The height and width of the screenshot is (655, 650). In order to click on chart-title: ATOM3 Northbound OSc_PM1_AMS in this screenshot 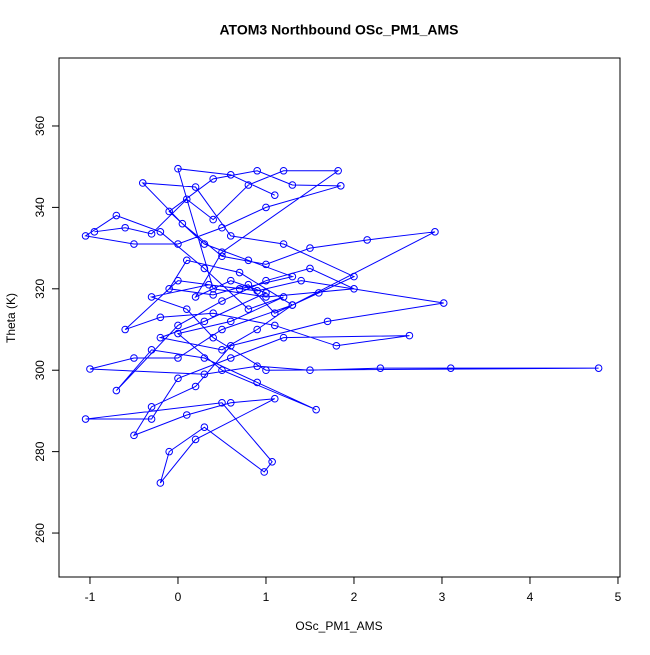, I will do `click(338, 30)`.